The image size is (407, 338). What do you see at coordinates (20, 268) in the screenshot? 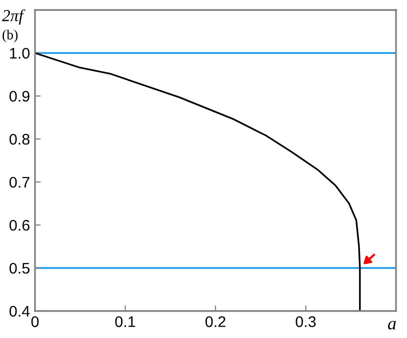
I see `y-tick-label: 0.5` at bounding box center [20, 268].